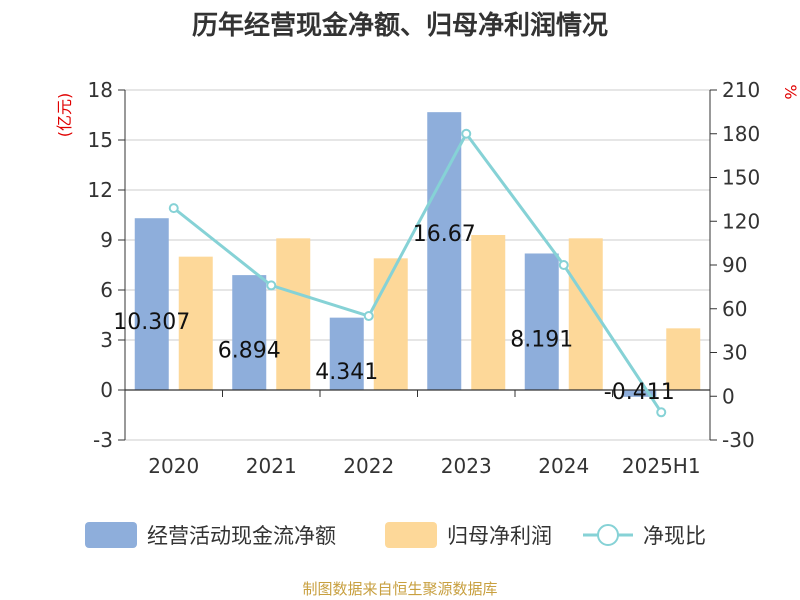 Image resolution: width=800 pixels, height=600 pixels. I want to click on right-tick-label: 90, so click(734, 265).